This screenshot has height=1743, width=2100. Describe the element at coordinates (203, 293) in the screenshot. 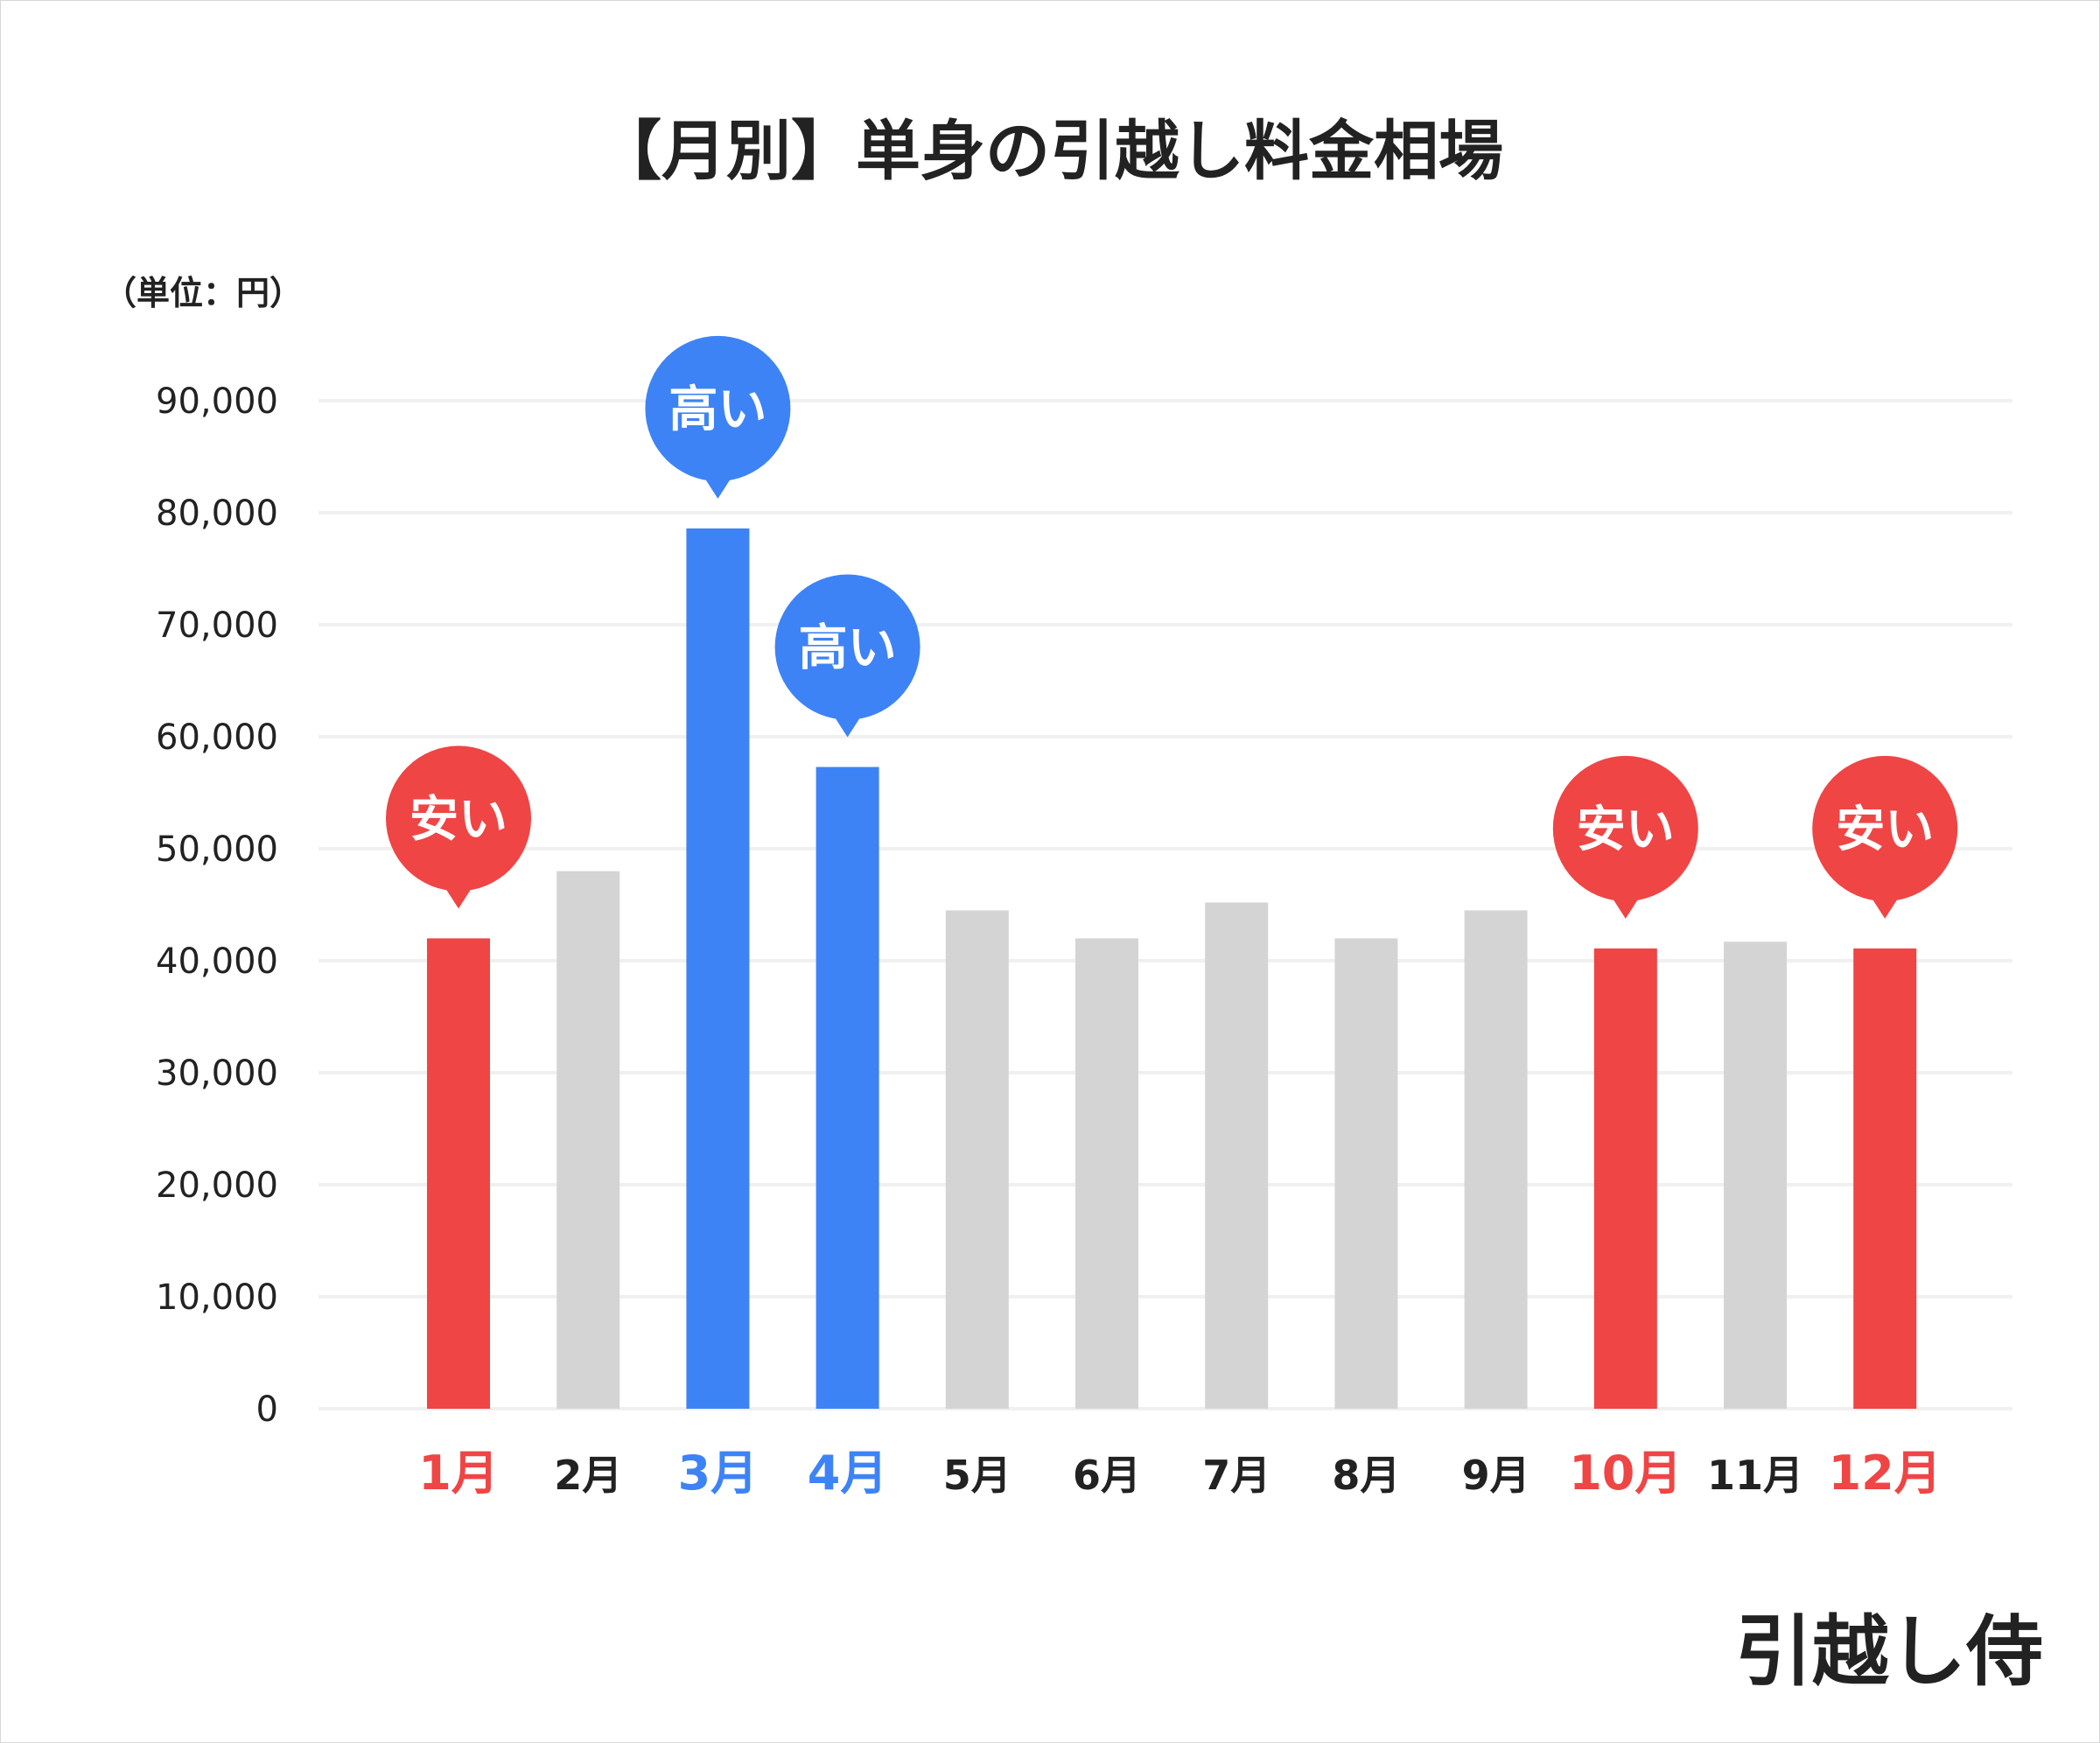

I see `unit-label: （単位：円）` at that location.